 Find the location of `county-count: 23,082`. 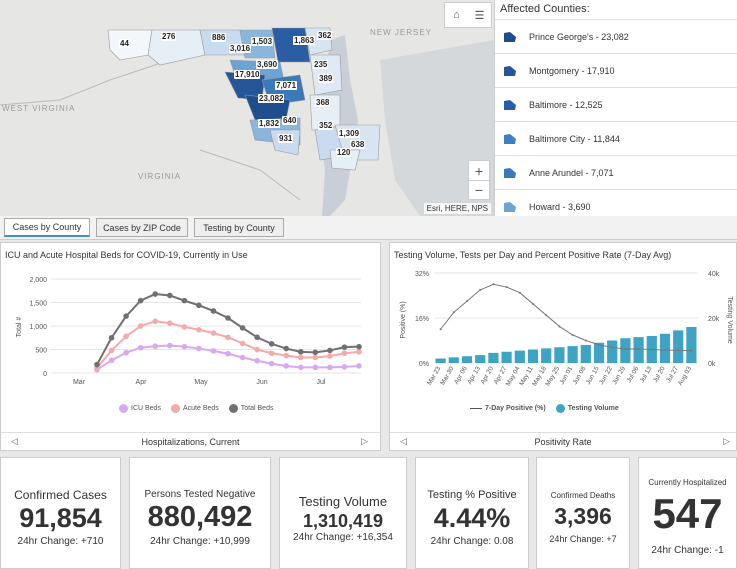

county-count: 23,082 is located at coordinates (271, 98).